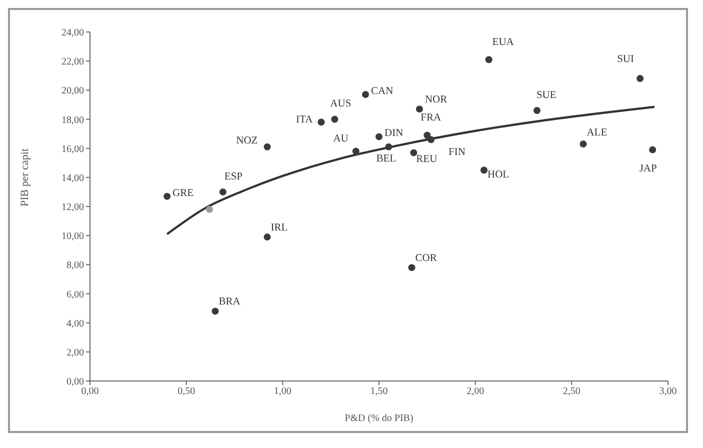 The width and height of the screenshot is (703, 448). I want to click on data-label: JAP, so click(648, 168).